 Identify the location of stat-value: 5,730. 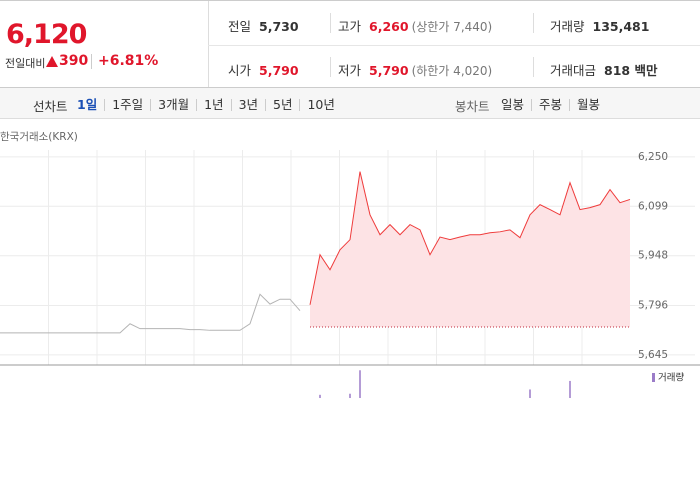
(279, 26).